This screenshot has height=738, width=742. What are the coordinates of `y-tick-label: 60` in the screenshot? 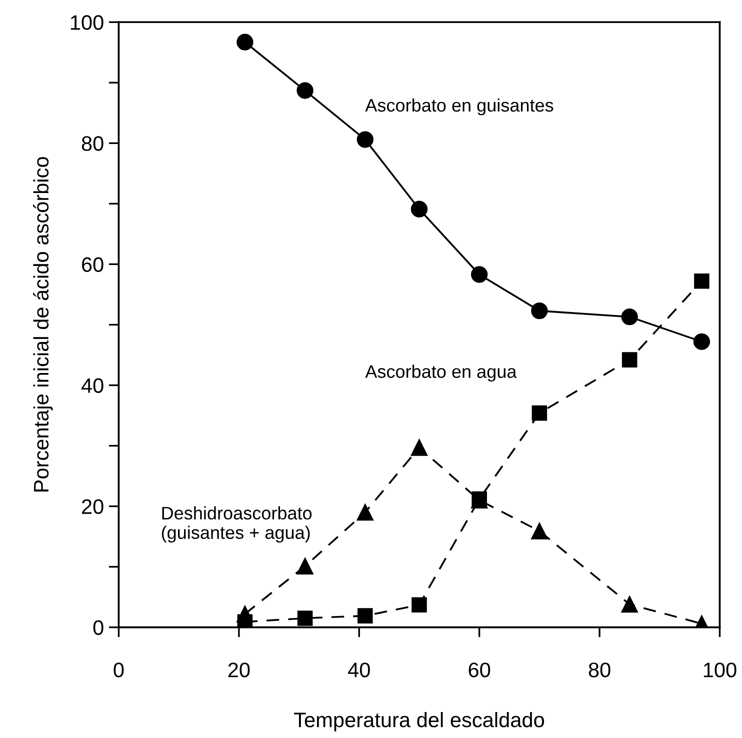 It's located at (93, 264).